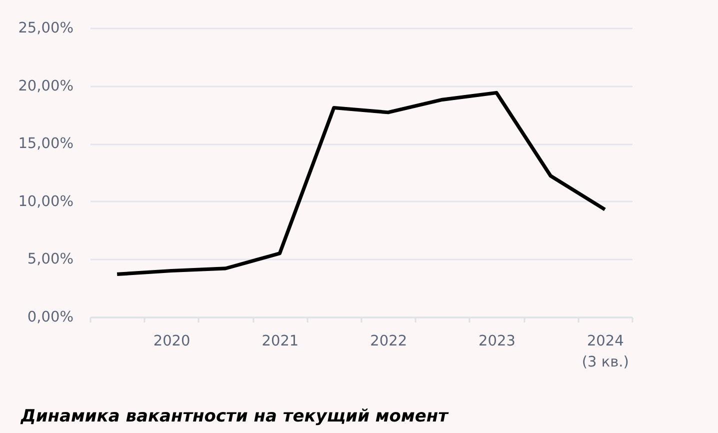  Describe the element at coordinates (46, 28) in the screenshot. I see `y-tick-label: 25,00%` at that location.